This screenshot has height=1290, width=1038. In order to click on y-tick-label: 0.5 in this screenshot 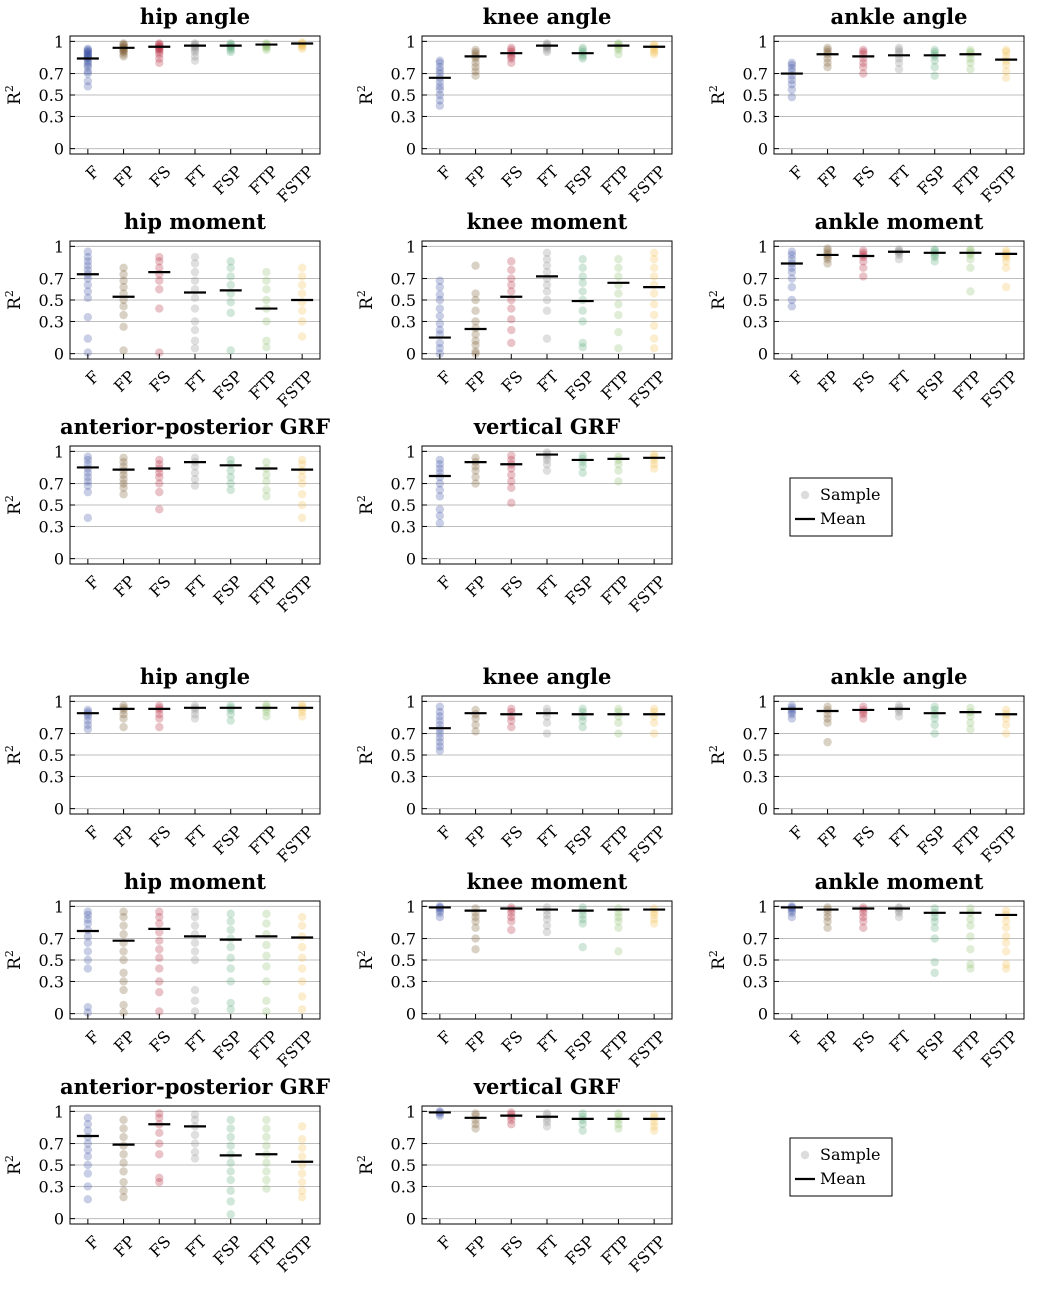, I will do `click(51, 755)`.